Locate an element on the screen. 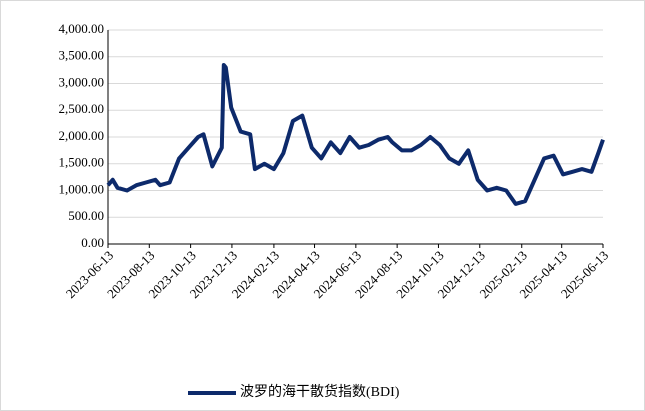 This screenshot has height=411, width=645. y-tick-label: 2,000.00 is located at coordinates (82, 135).